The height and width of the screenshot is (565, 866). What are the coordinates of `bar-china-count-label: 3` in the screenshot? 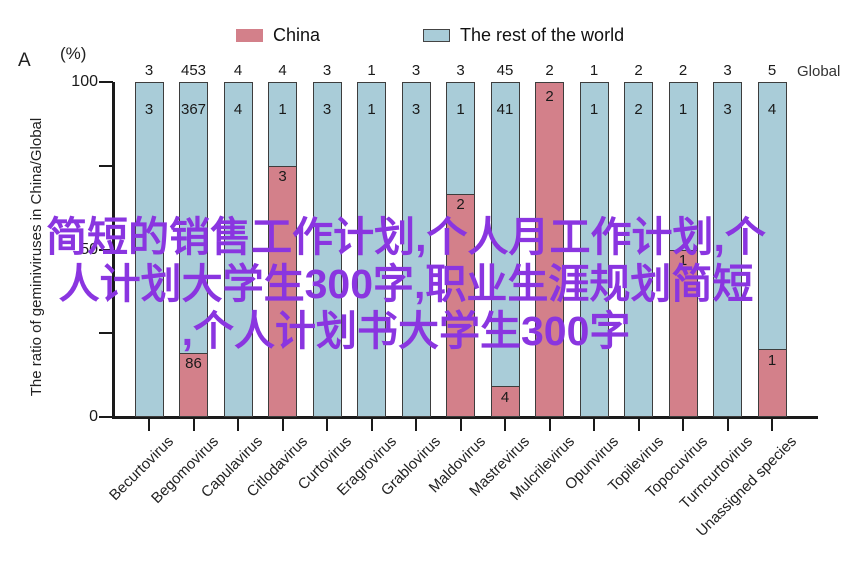 It's located at (282, 176).